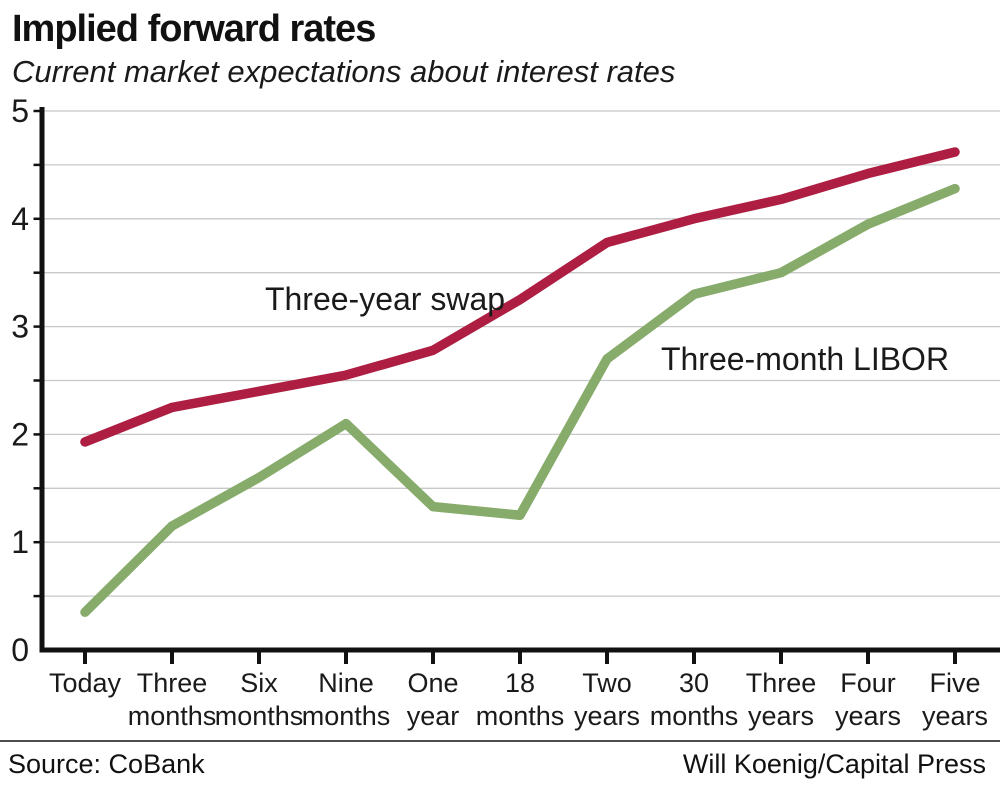  What do you see at coordinates (20, 434) in the screenshot?
I see `y-axis-label: 2` at bounding box center [20, 434].